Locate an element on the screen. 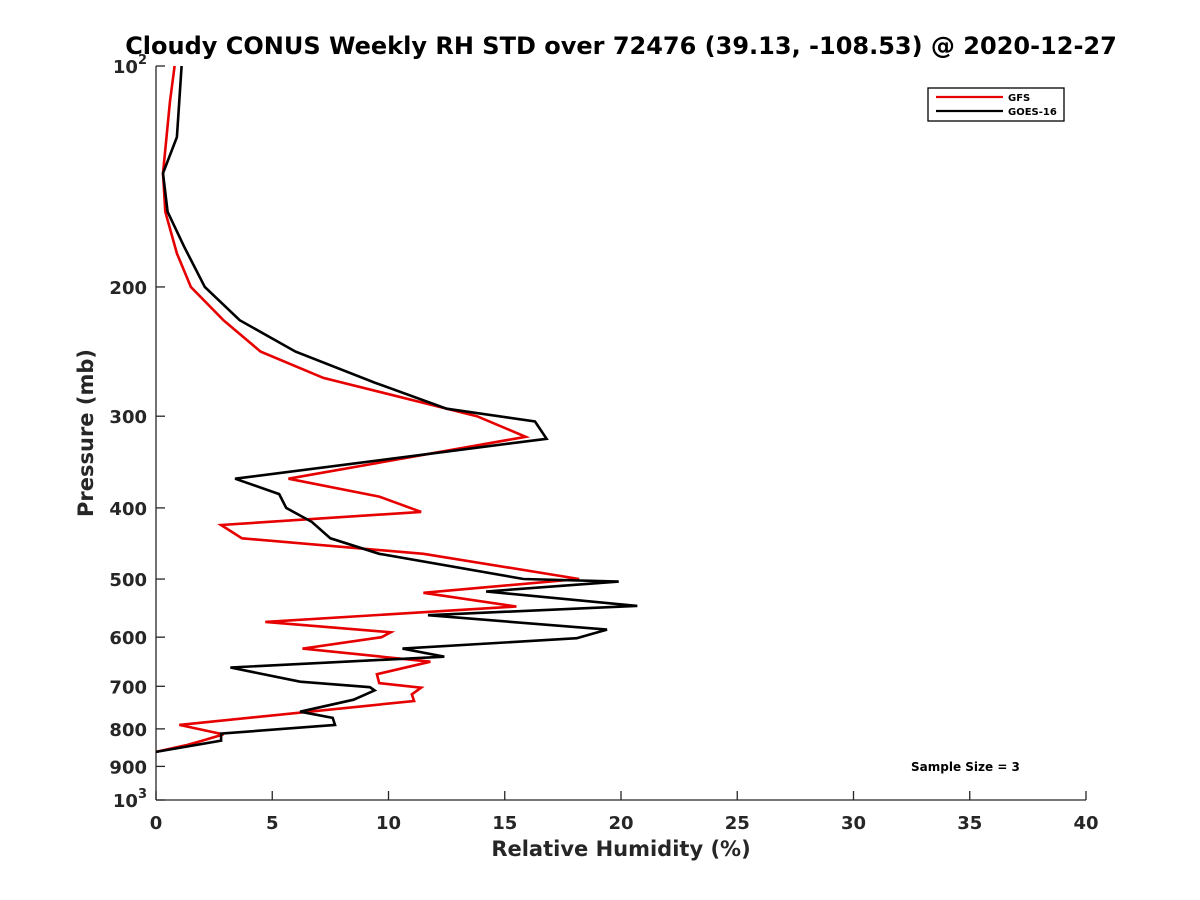  x-tick-label: 15 is located at coordinates (504, 823).